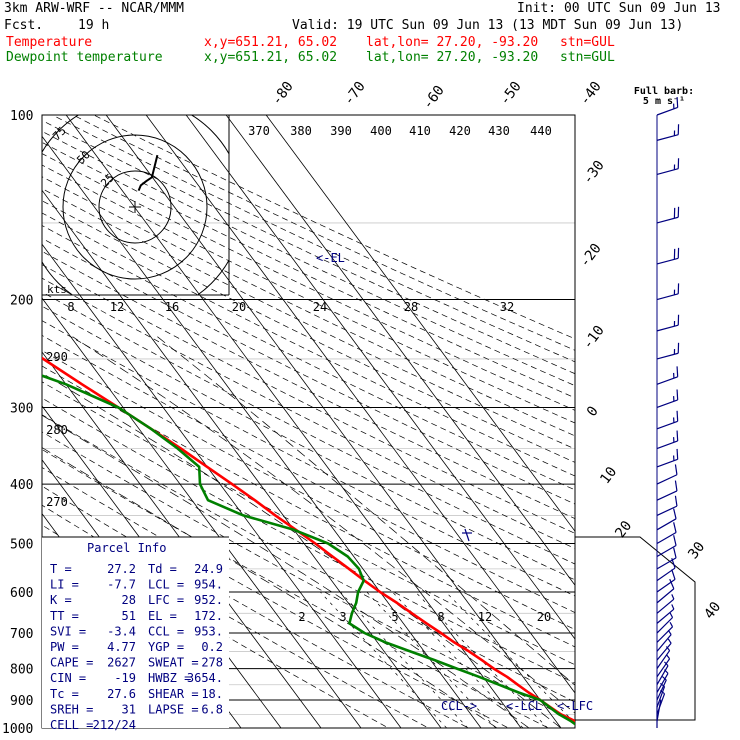 This screenshot has height=740, width=740. Describe the element at coordinates (481, 659) in the screenshot. I see `mixing-ratio-line` at that location.